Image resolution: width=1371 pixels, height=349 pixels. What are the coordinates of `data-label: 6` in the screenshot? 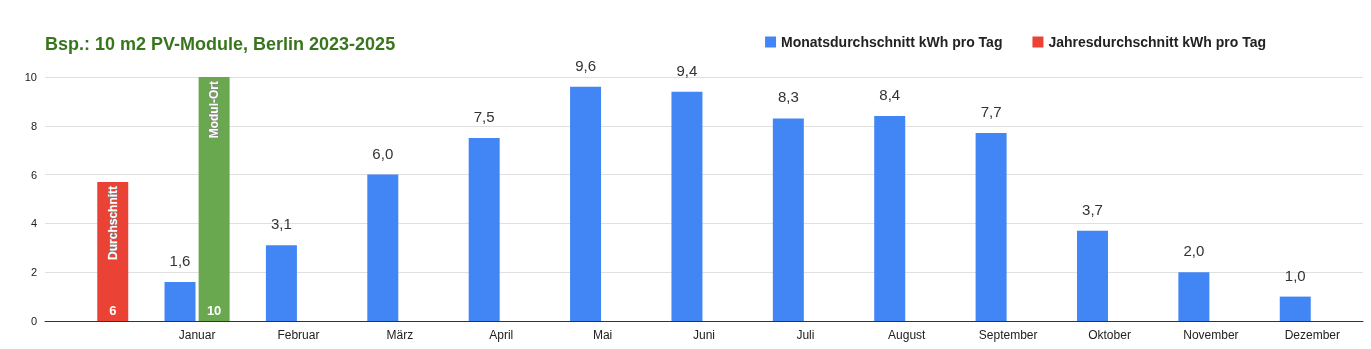 It's located at (113, 310).